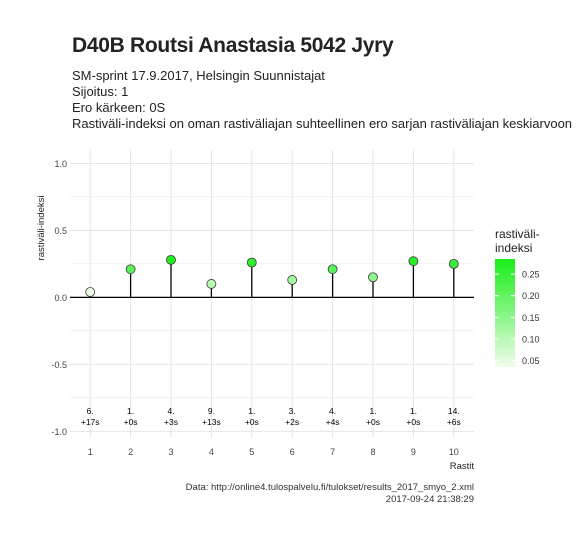 The image size is (585, 540). I want to click on y-tick-label: 0.5, so click(60, 231).